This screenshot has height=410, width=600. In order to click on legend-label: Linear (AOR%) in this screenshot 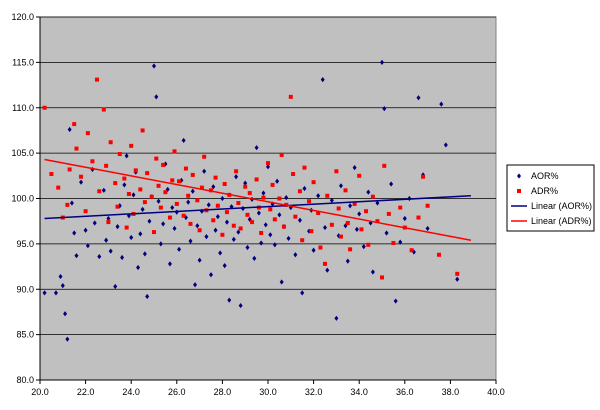, I will do `click(561, 206)`.